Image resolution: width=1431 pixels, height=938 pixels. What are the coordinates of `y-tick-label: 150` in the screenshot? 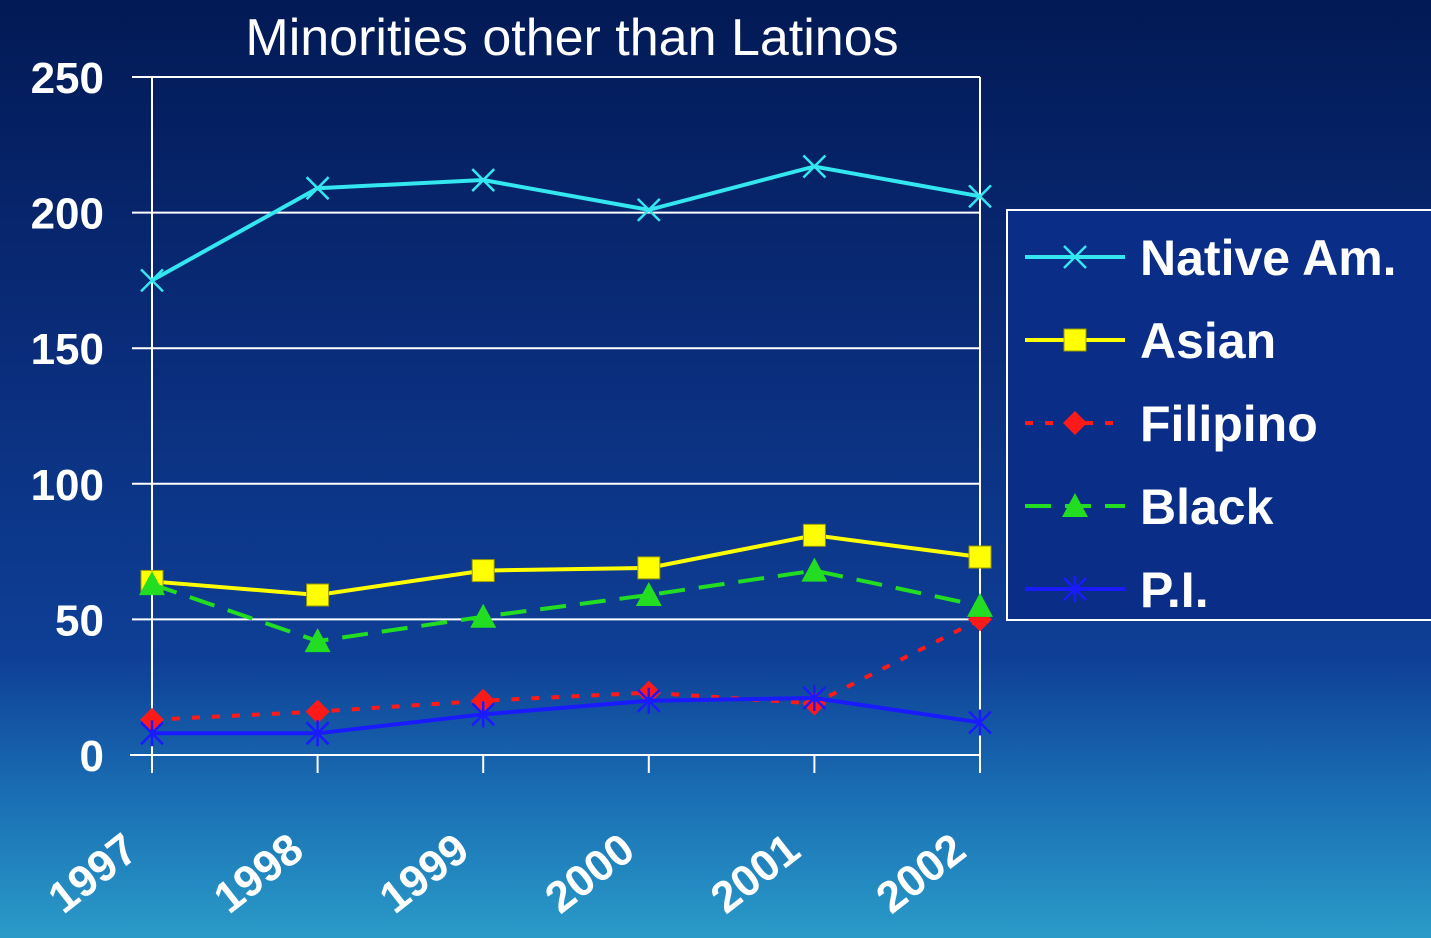 It's located at (67, 349).